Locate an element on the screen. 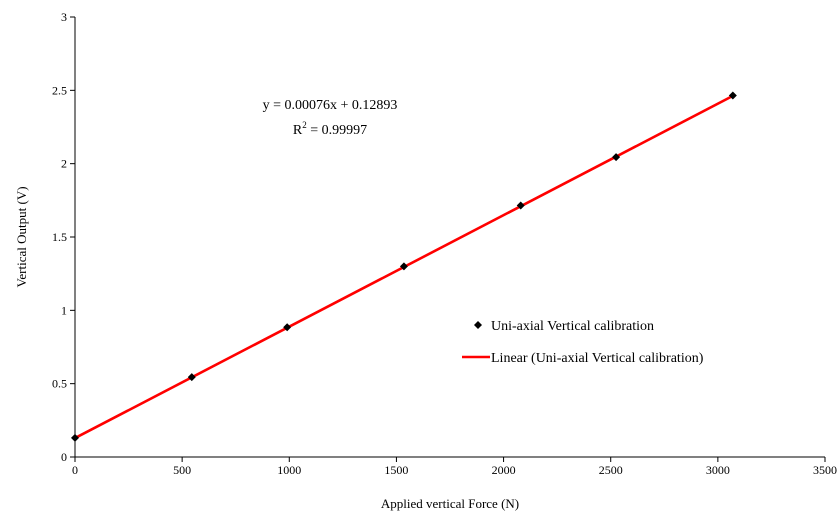 The height and width of the screenshot is (515, 840). r-squared-label: R2 = 0.99997 is located at coordinates (330, 129).